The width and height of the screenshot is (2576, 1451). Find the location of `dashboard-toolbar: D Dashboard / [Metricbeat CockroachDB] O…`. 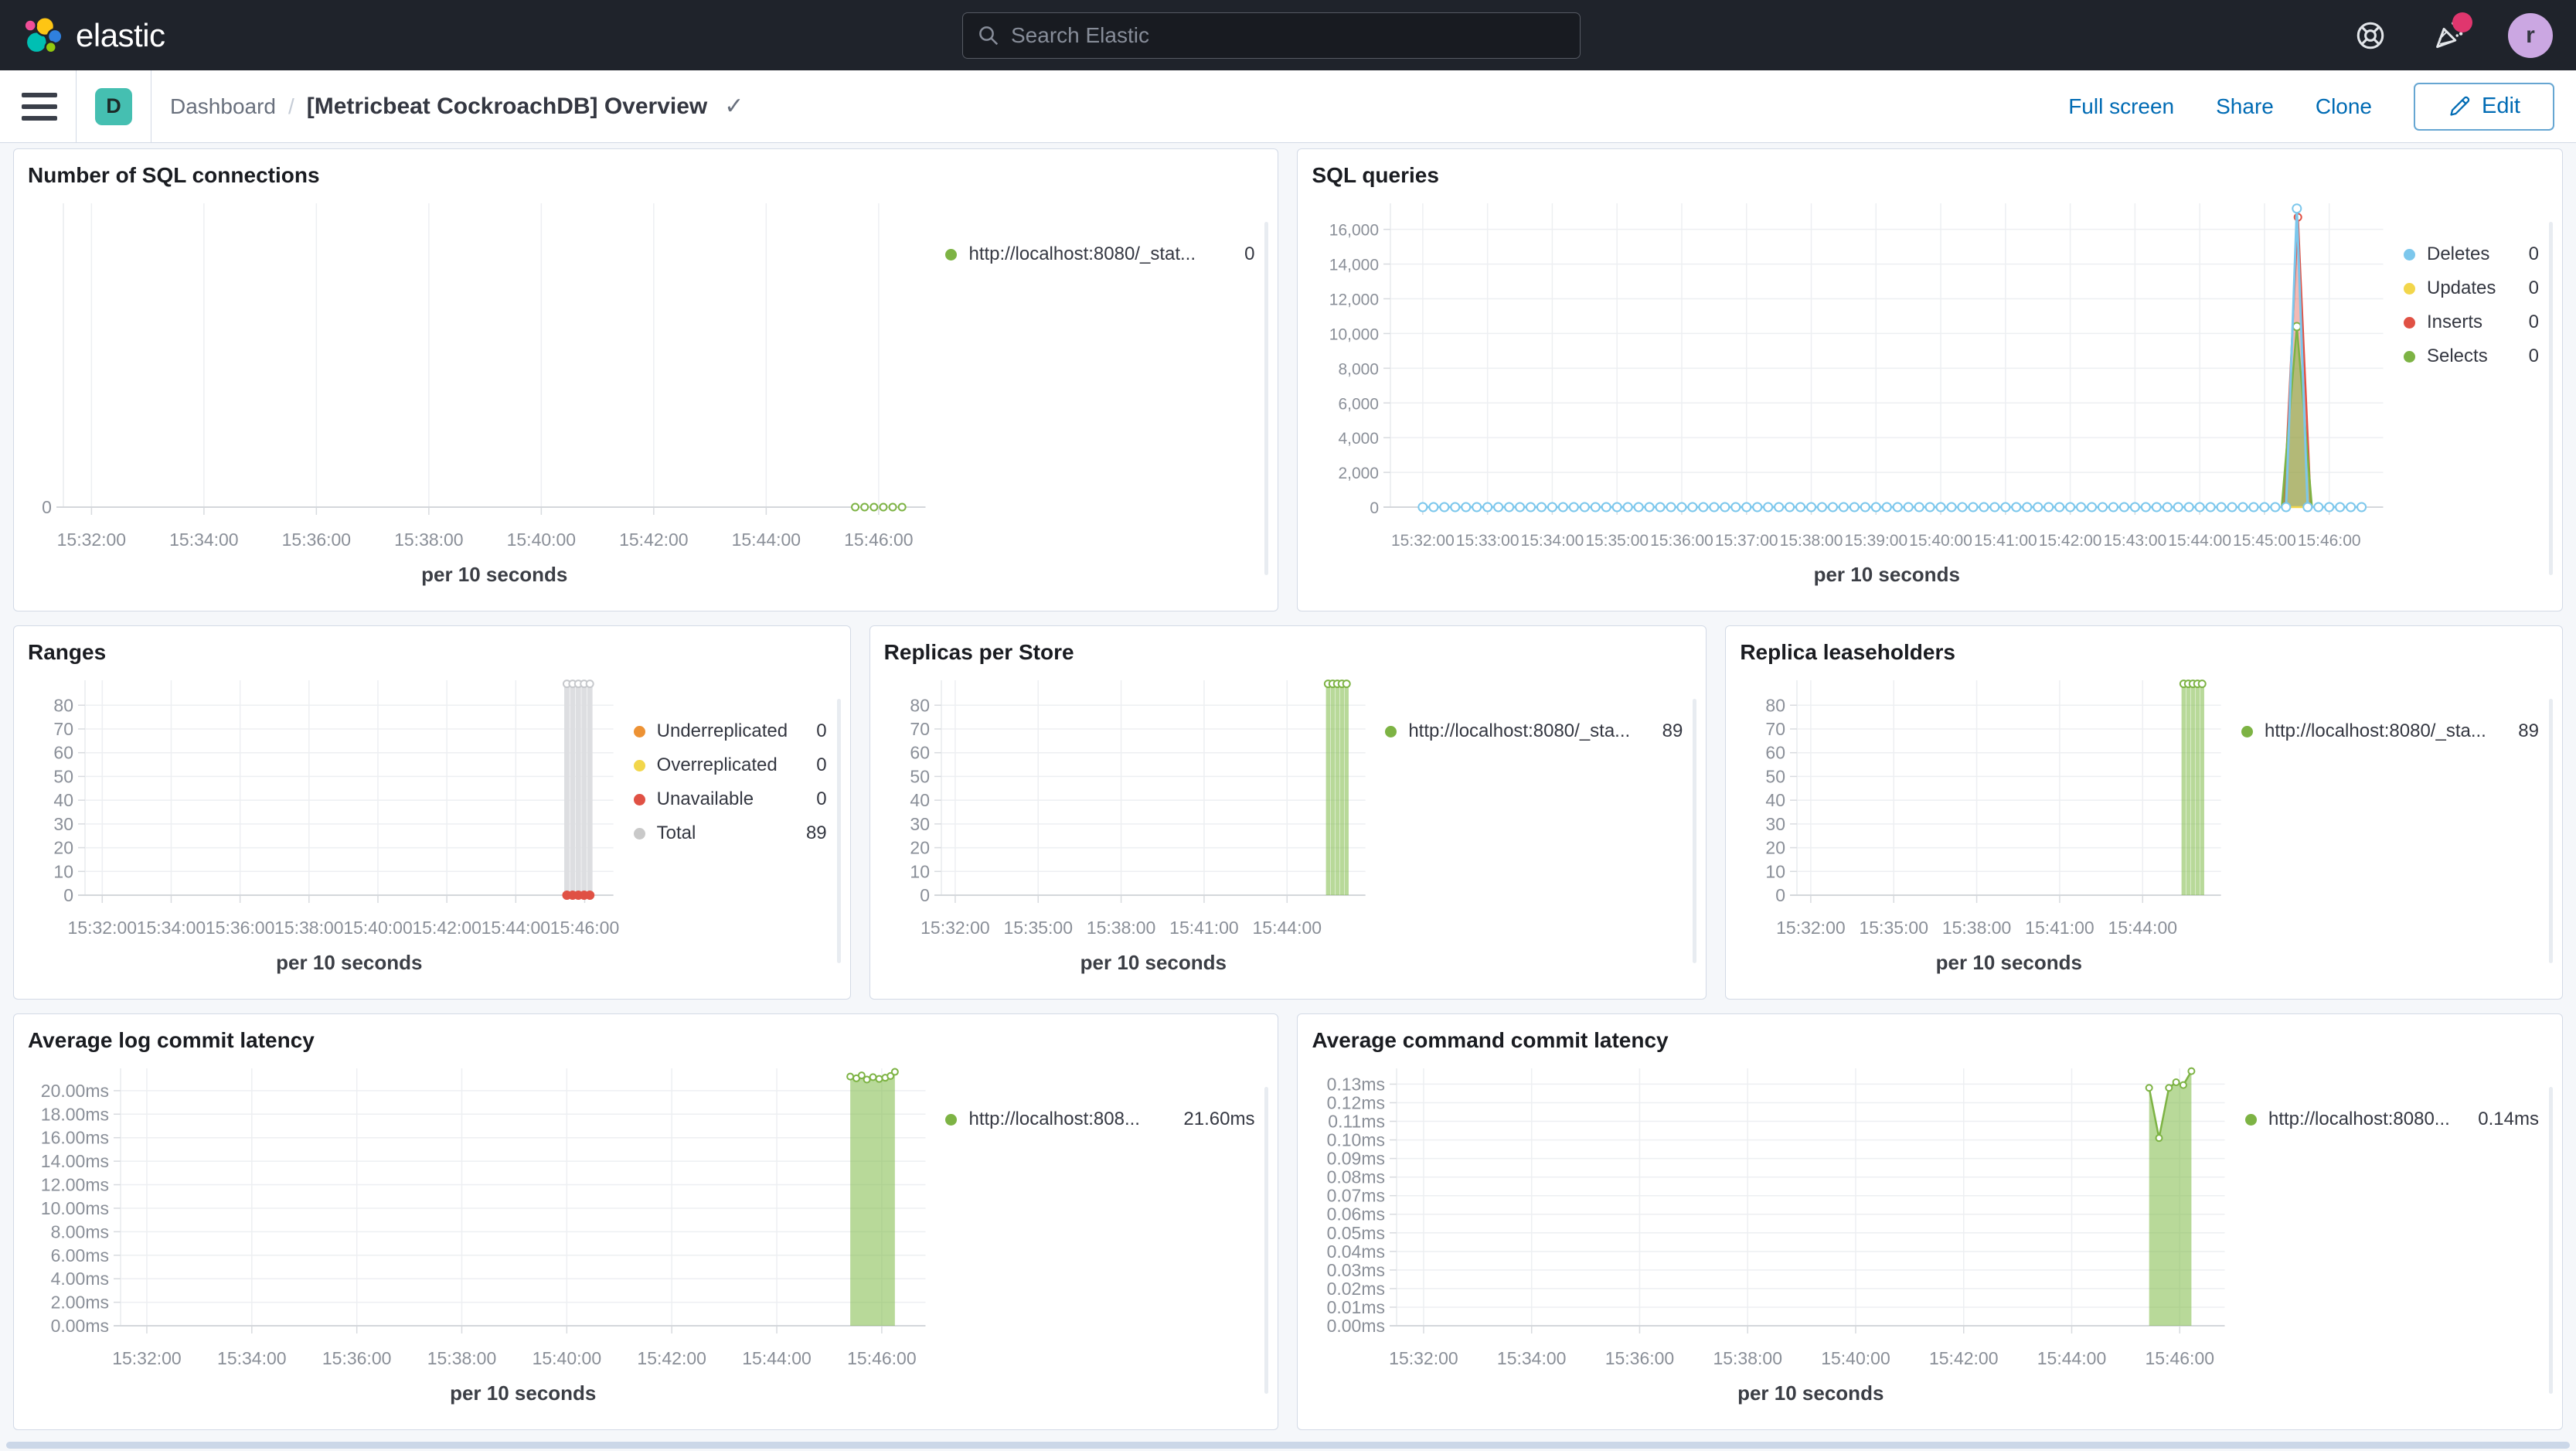

dashboard-toolbar: D Dashboard / [Metricbeat CockroachDB] O… is located at coordinates (1288, 106).